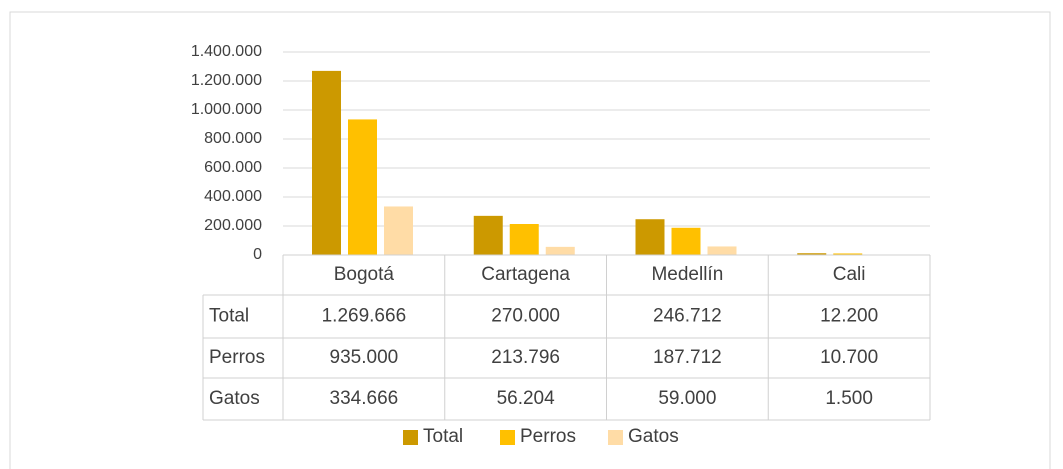  Describe the element at coordinates (548, 436) in the screenshot. I see `legend-label: Perros` at that location.